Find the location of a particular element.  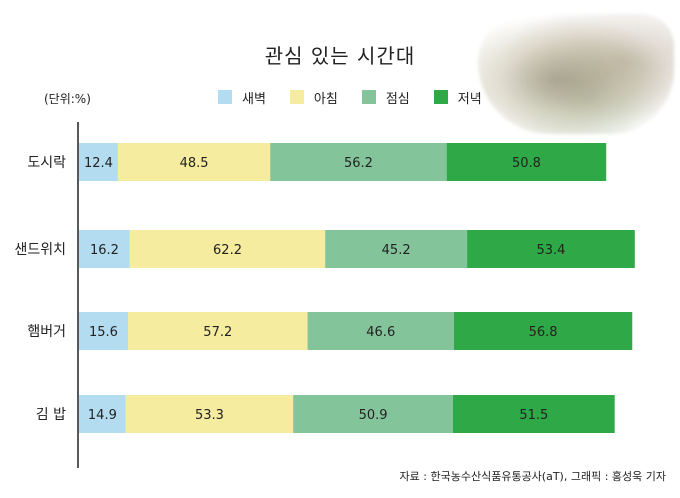

data-label: 46.6 is located at coordinates (380, 332).